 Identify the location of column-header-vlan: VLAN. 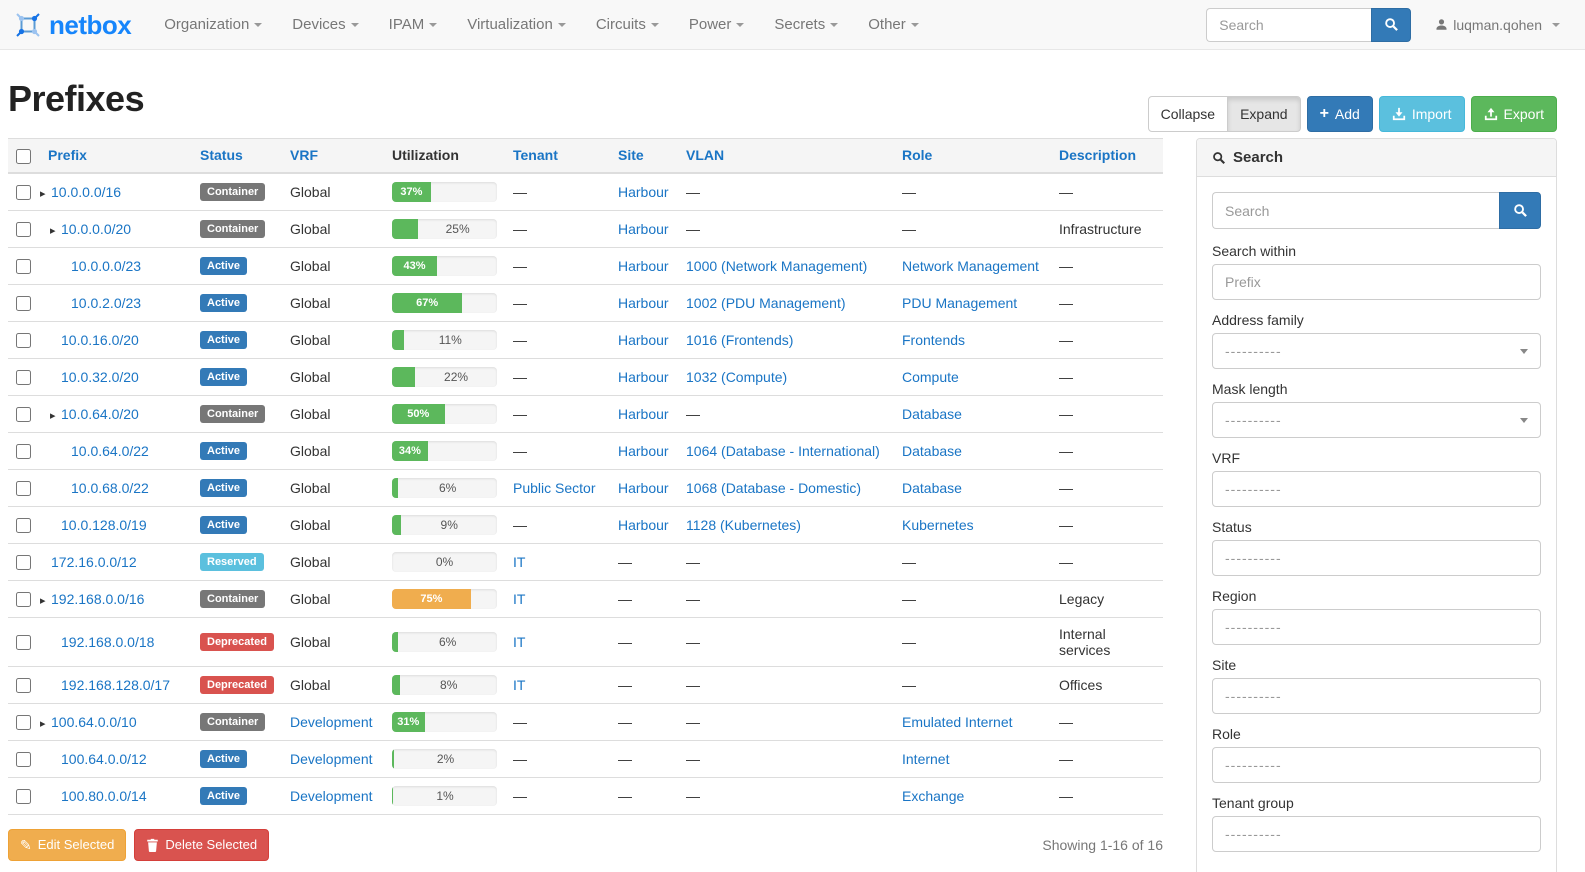
(786, 155).